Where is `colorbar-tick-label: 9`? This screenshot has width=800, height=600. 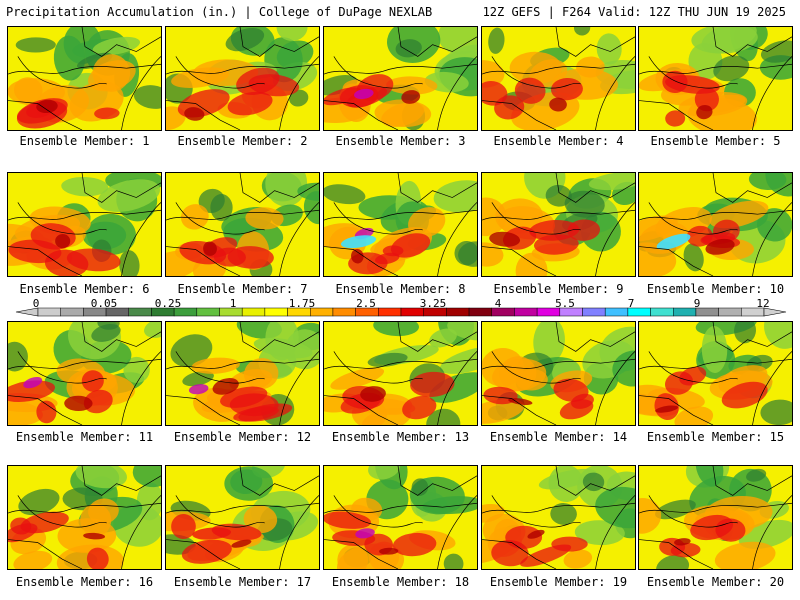 colorbar-tick-label: 9 is located at coordinates (697, 303).